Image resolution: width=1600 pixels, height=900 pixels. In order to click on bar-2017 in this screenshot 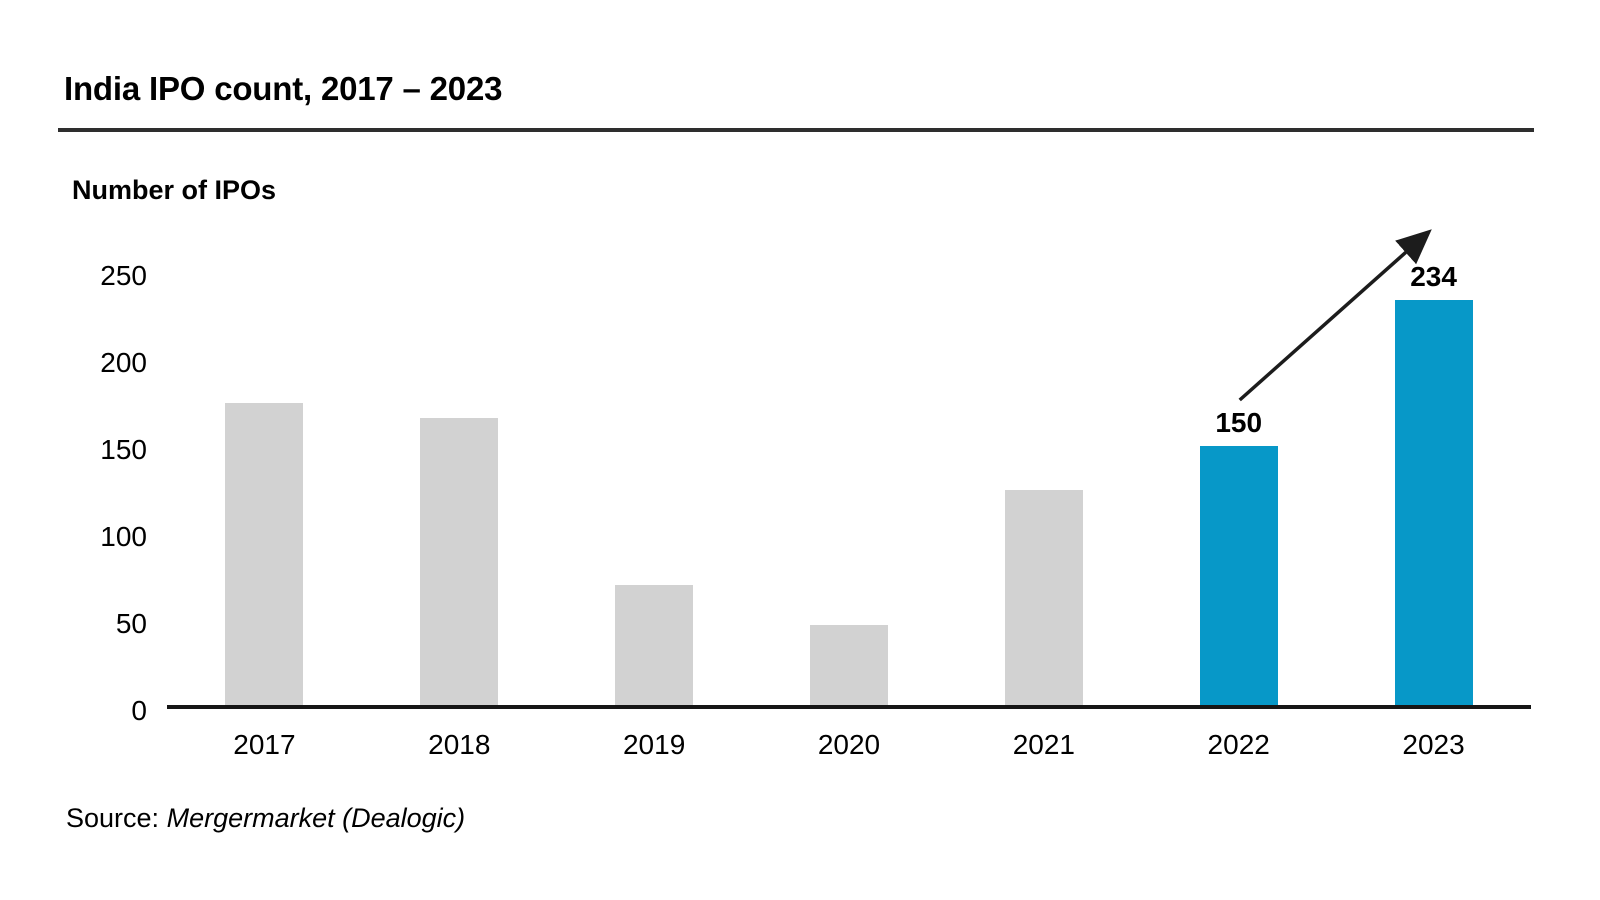, I will do `click(264, 554)`.